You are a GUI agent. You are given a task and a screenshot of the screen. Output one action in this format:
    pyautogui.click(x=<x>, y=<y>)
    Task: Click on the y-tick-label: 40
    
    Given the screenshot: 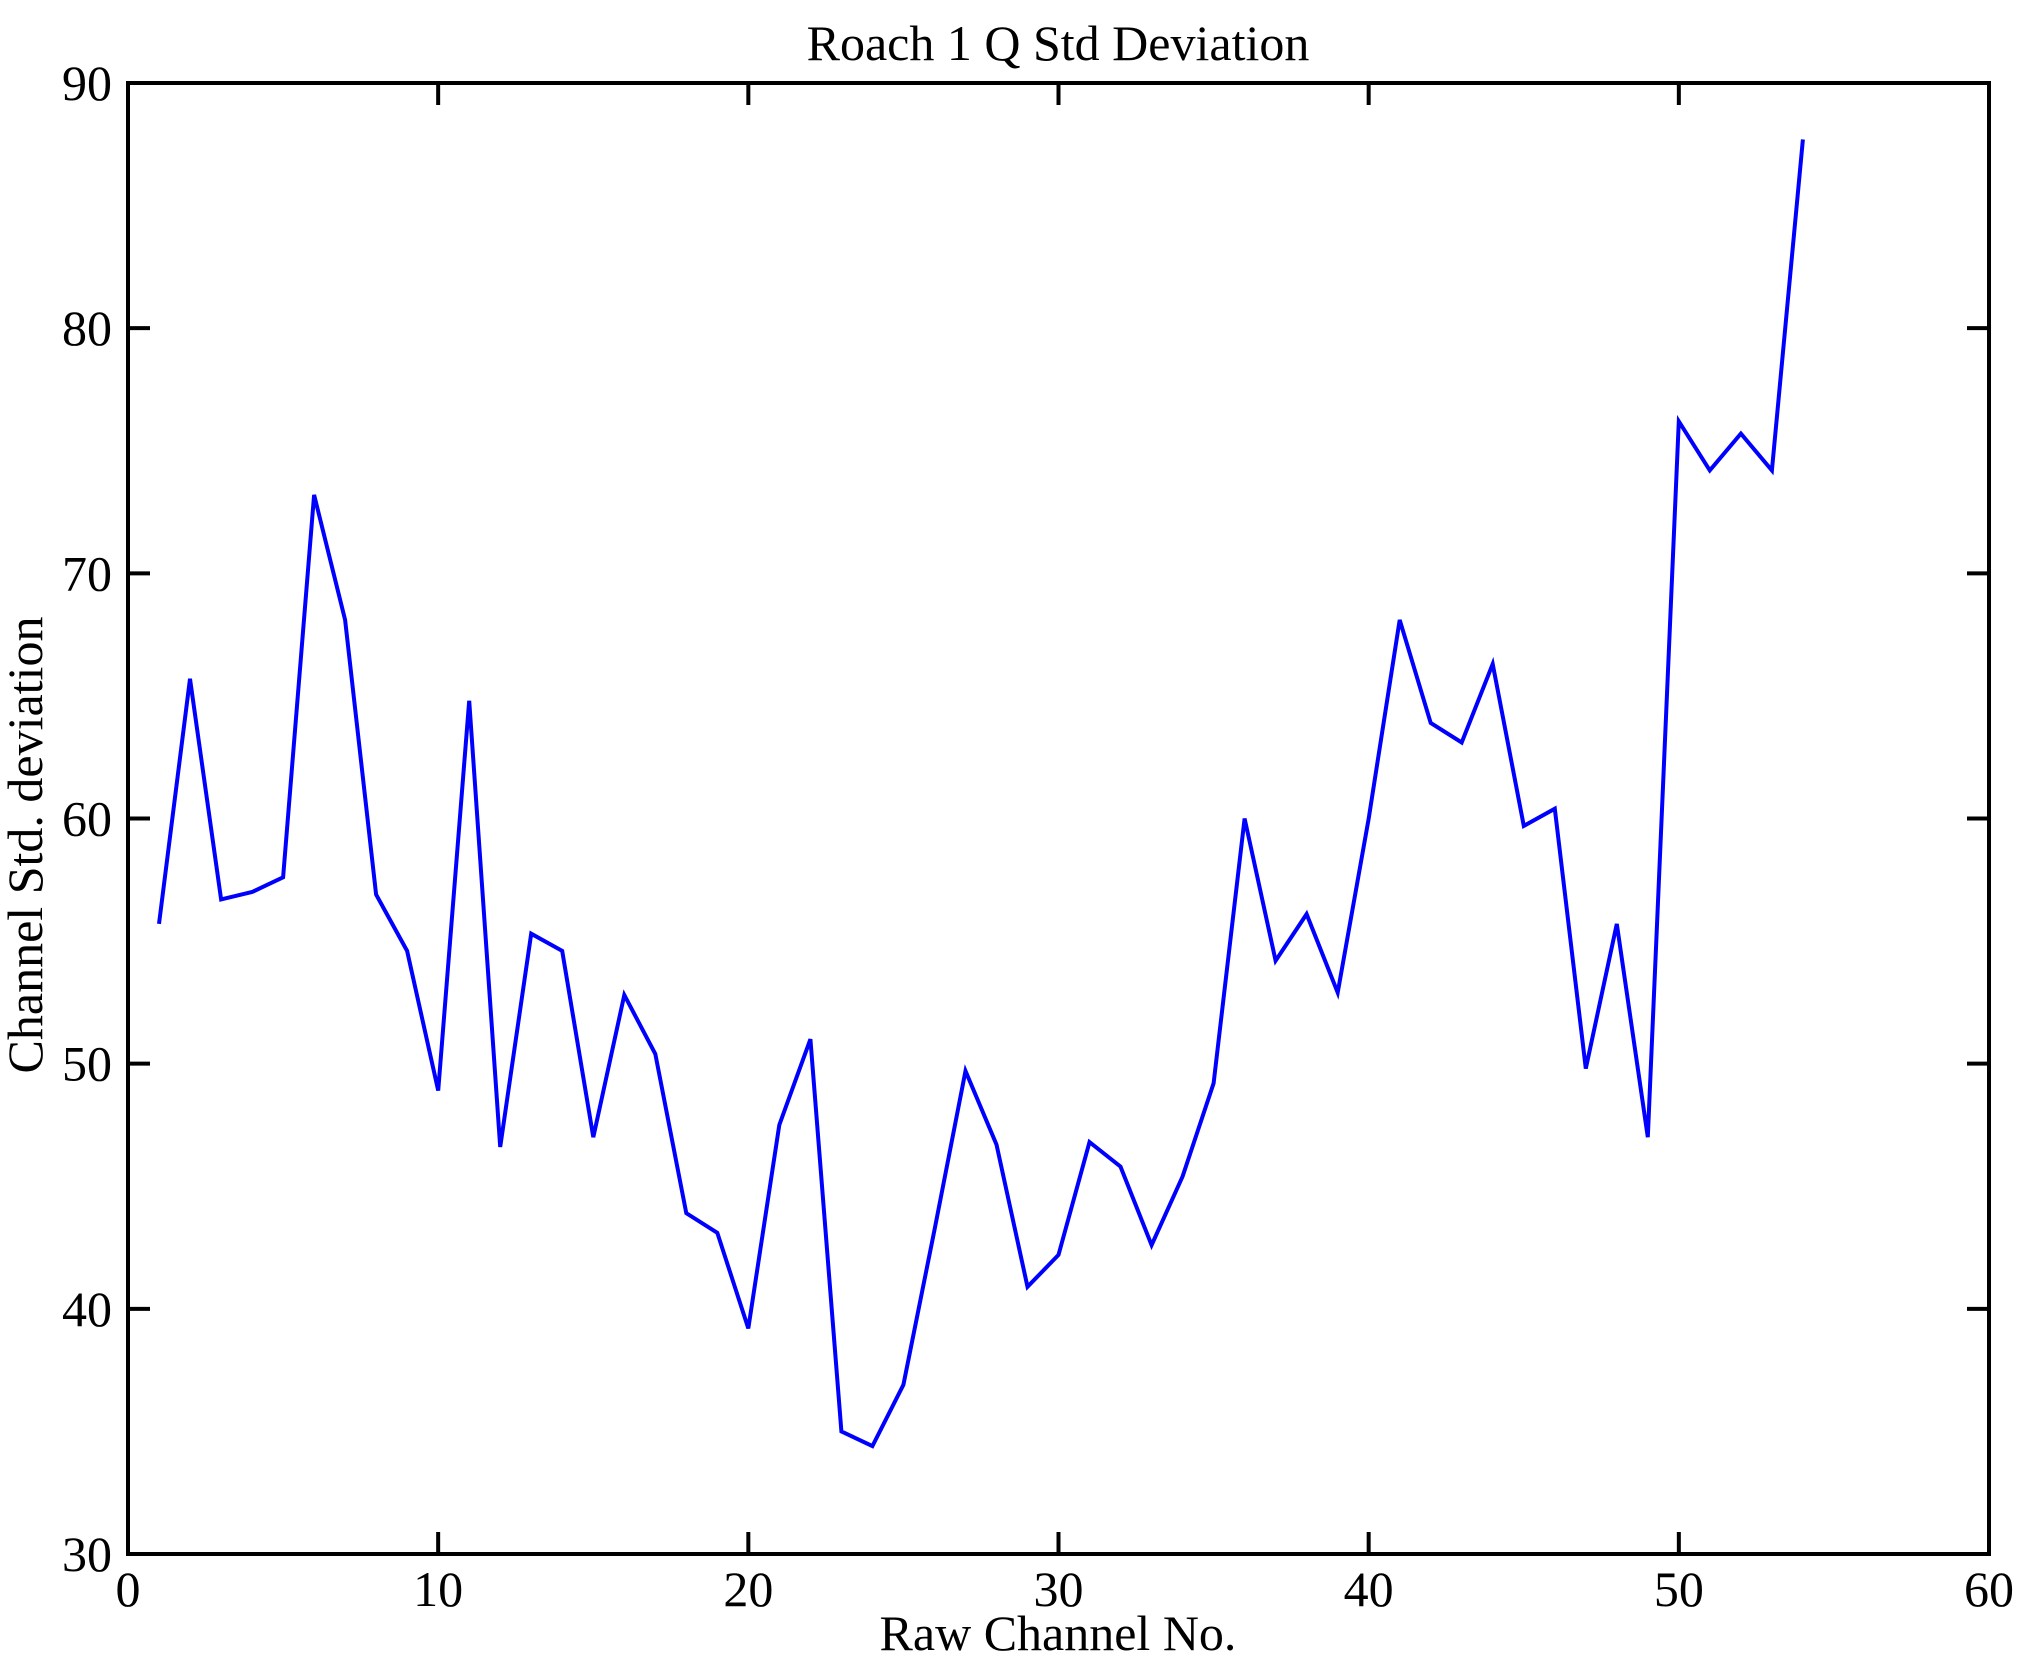 What is the action you would take?
    pyautogui.click(x=87, y=1309)
    